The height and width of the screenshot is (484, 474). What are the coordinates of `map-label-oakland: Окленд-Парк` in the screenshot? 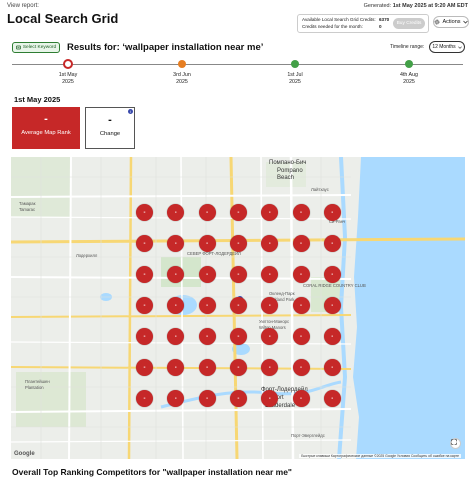 It's located at (282, 293).